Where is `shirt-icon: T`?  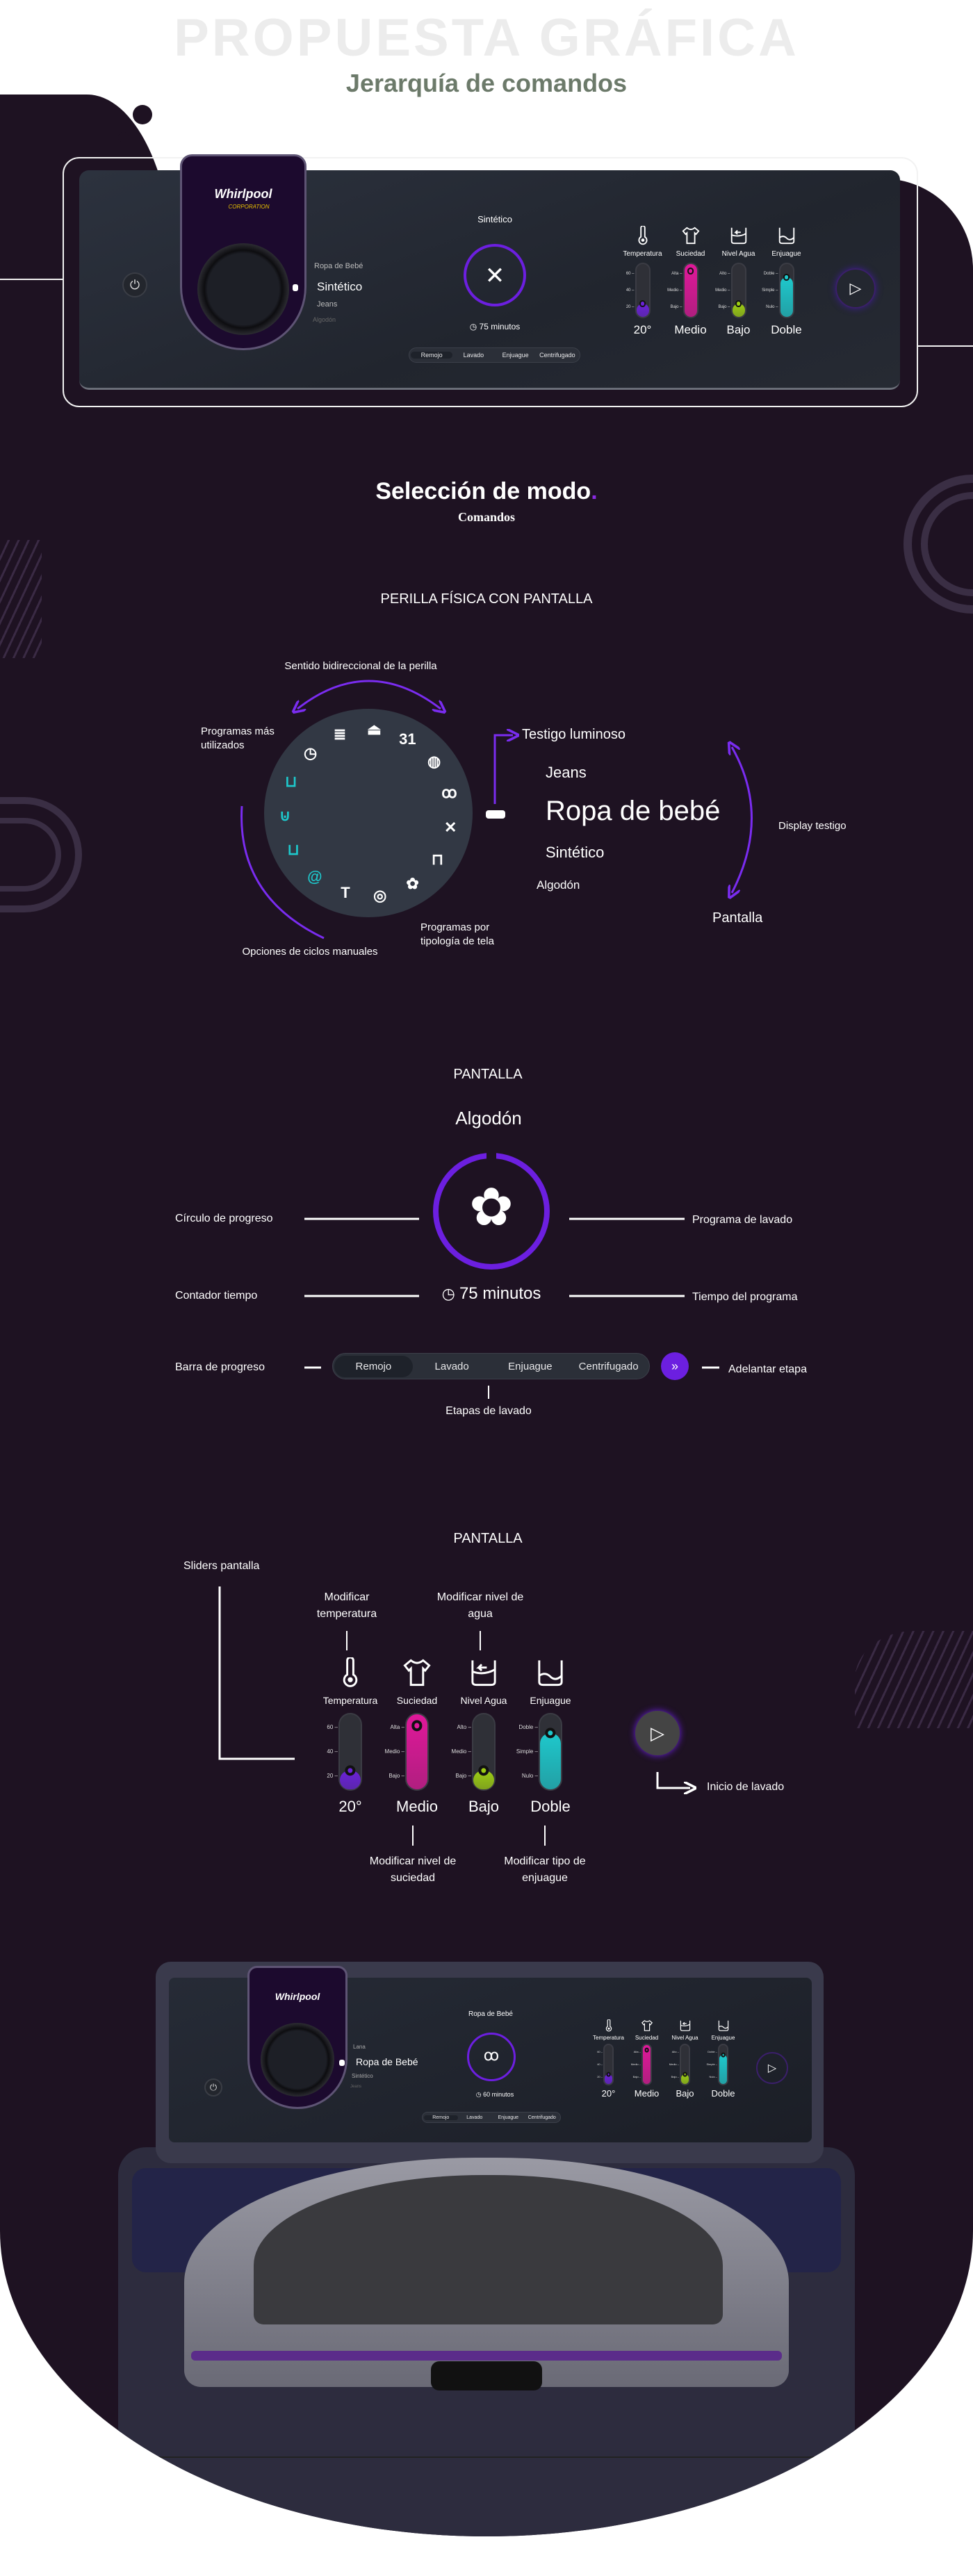 shirt-icon: T is located at coordinates (345, 893).